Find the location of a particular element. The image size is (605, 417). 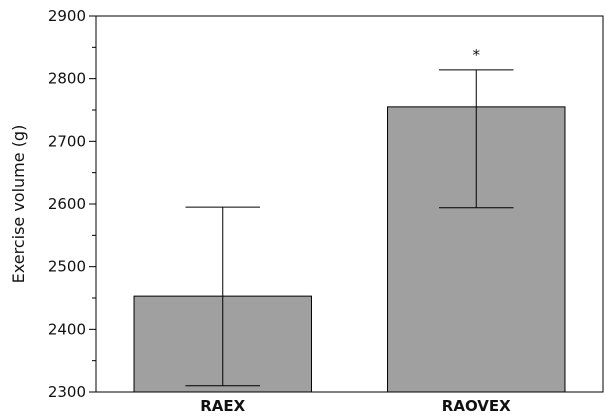

y-axis-title: Exercise volume (g) is located at coordinates (18, 204).